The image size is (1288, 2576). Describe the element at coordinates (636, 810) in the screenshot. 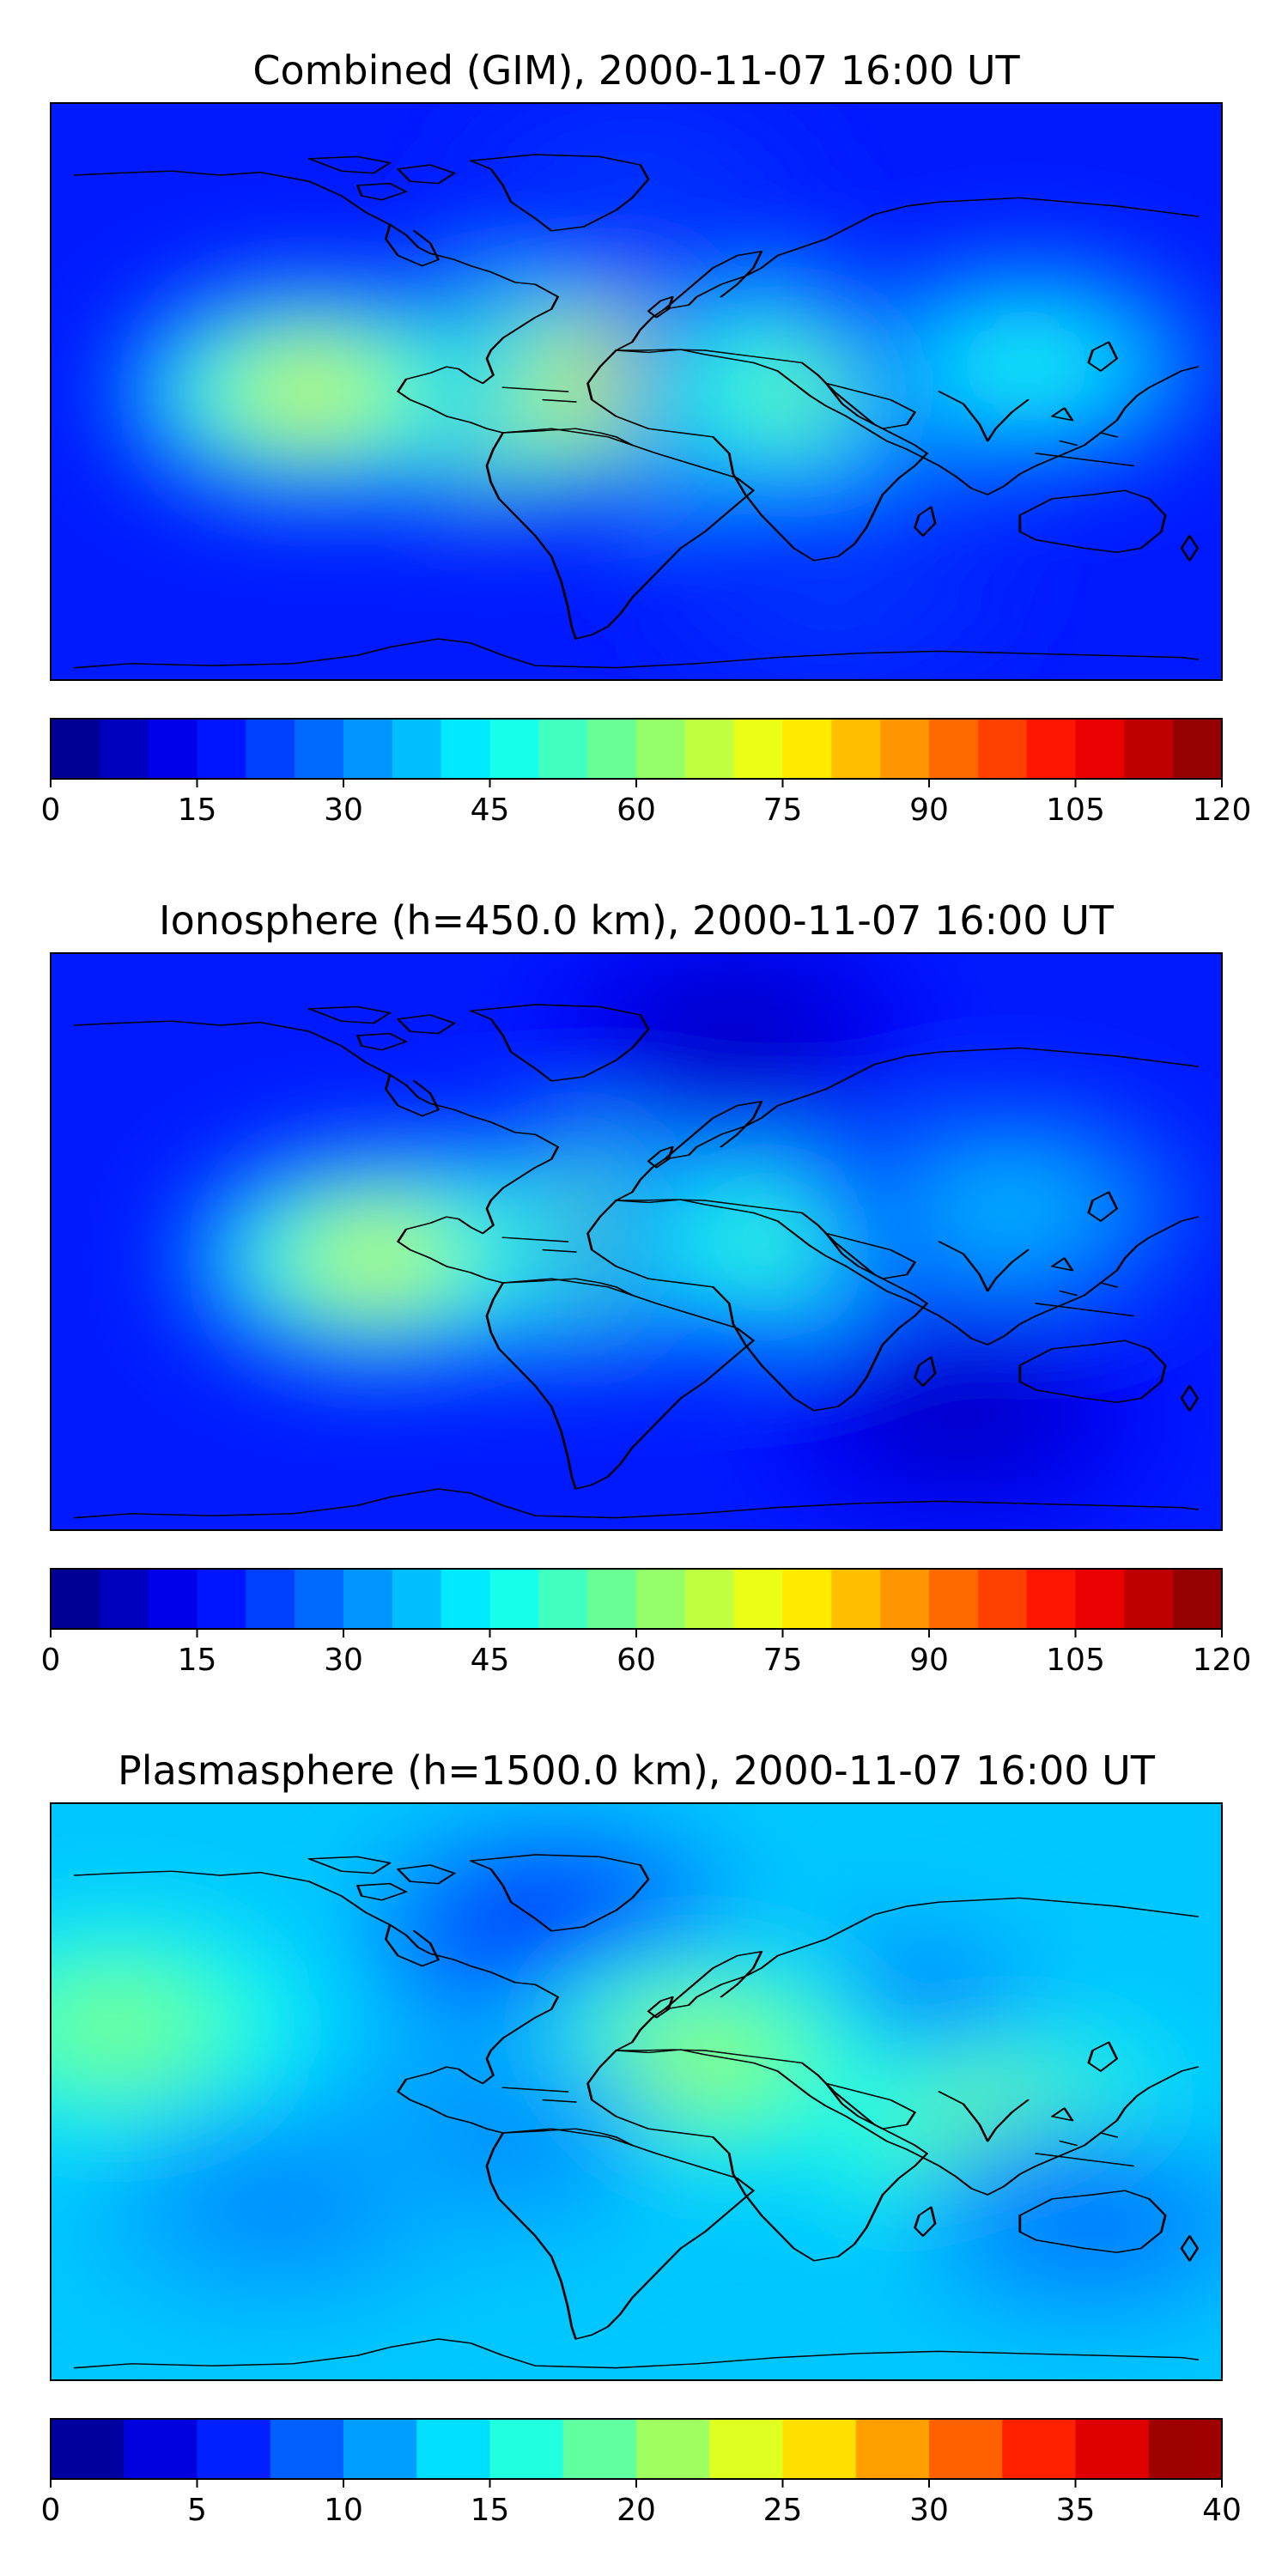

I see `colorbar-tick-label: 60` at that location.